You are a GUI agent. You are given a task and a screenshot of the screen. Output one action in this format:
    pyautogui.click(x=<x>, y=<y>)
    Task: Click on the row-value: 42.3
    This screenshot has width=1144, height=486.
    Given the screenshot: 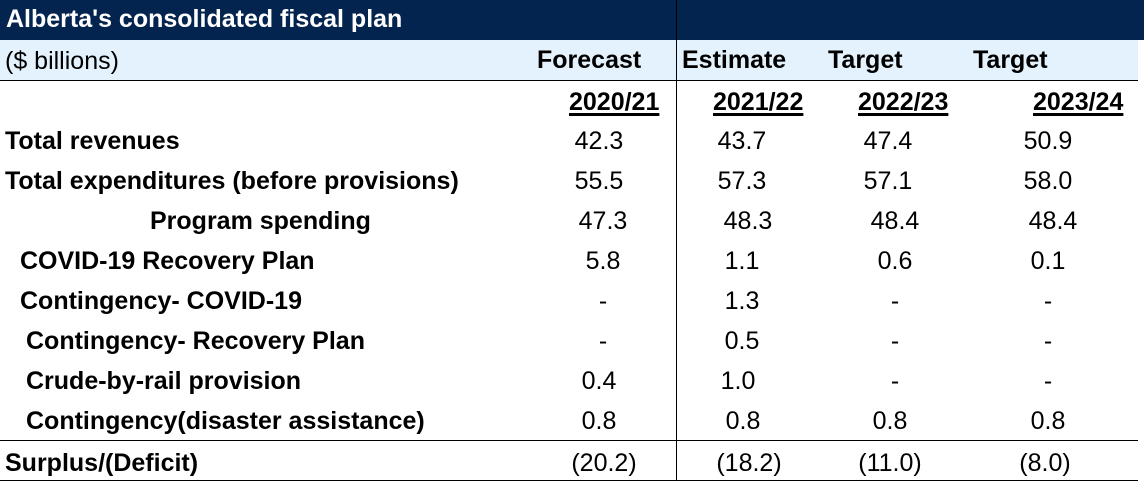 What is the action you would take?
    pyautogui.click(x=599, y=141)
    